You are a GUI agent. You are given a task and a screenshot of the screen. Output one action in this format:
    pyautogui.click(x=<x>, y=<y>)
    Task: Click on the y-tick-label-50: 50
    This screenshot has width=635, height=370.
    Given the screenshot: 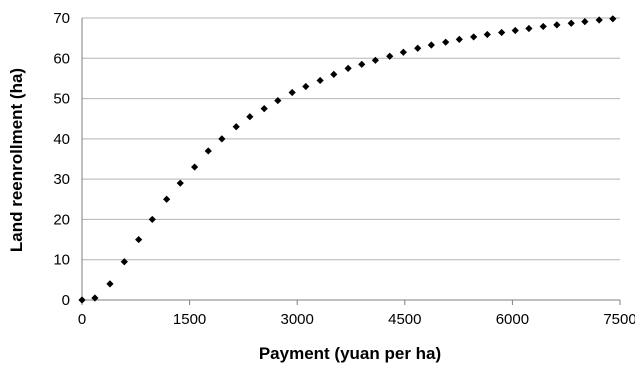 What is the action you would take?
    pyautogui.click(x=61, y=99)
    